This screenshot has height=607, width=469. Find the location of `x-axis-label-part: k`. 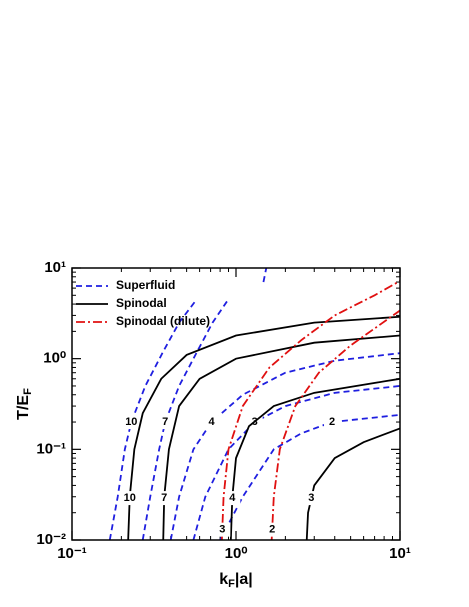

x-axis-label-part: k is located at coordinates (223, 579).